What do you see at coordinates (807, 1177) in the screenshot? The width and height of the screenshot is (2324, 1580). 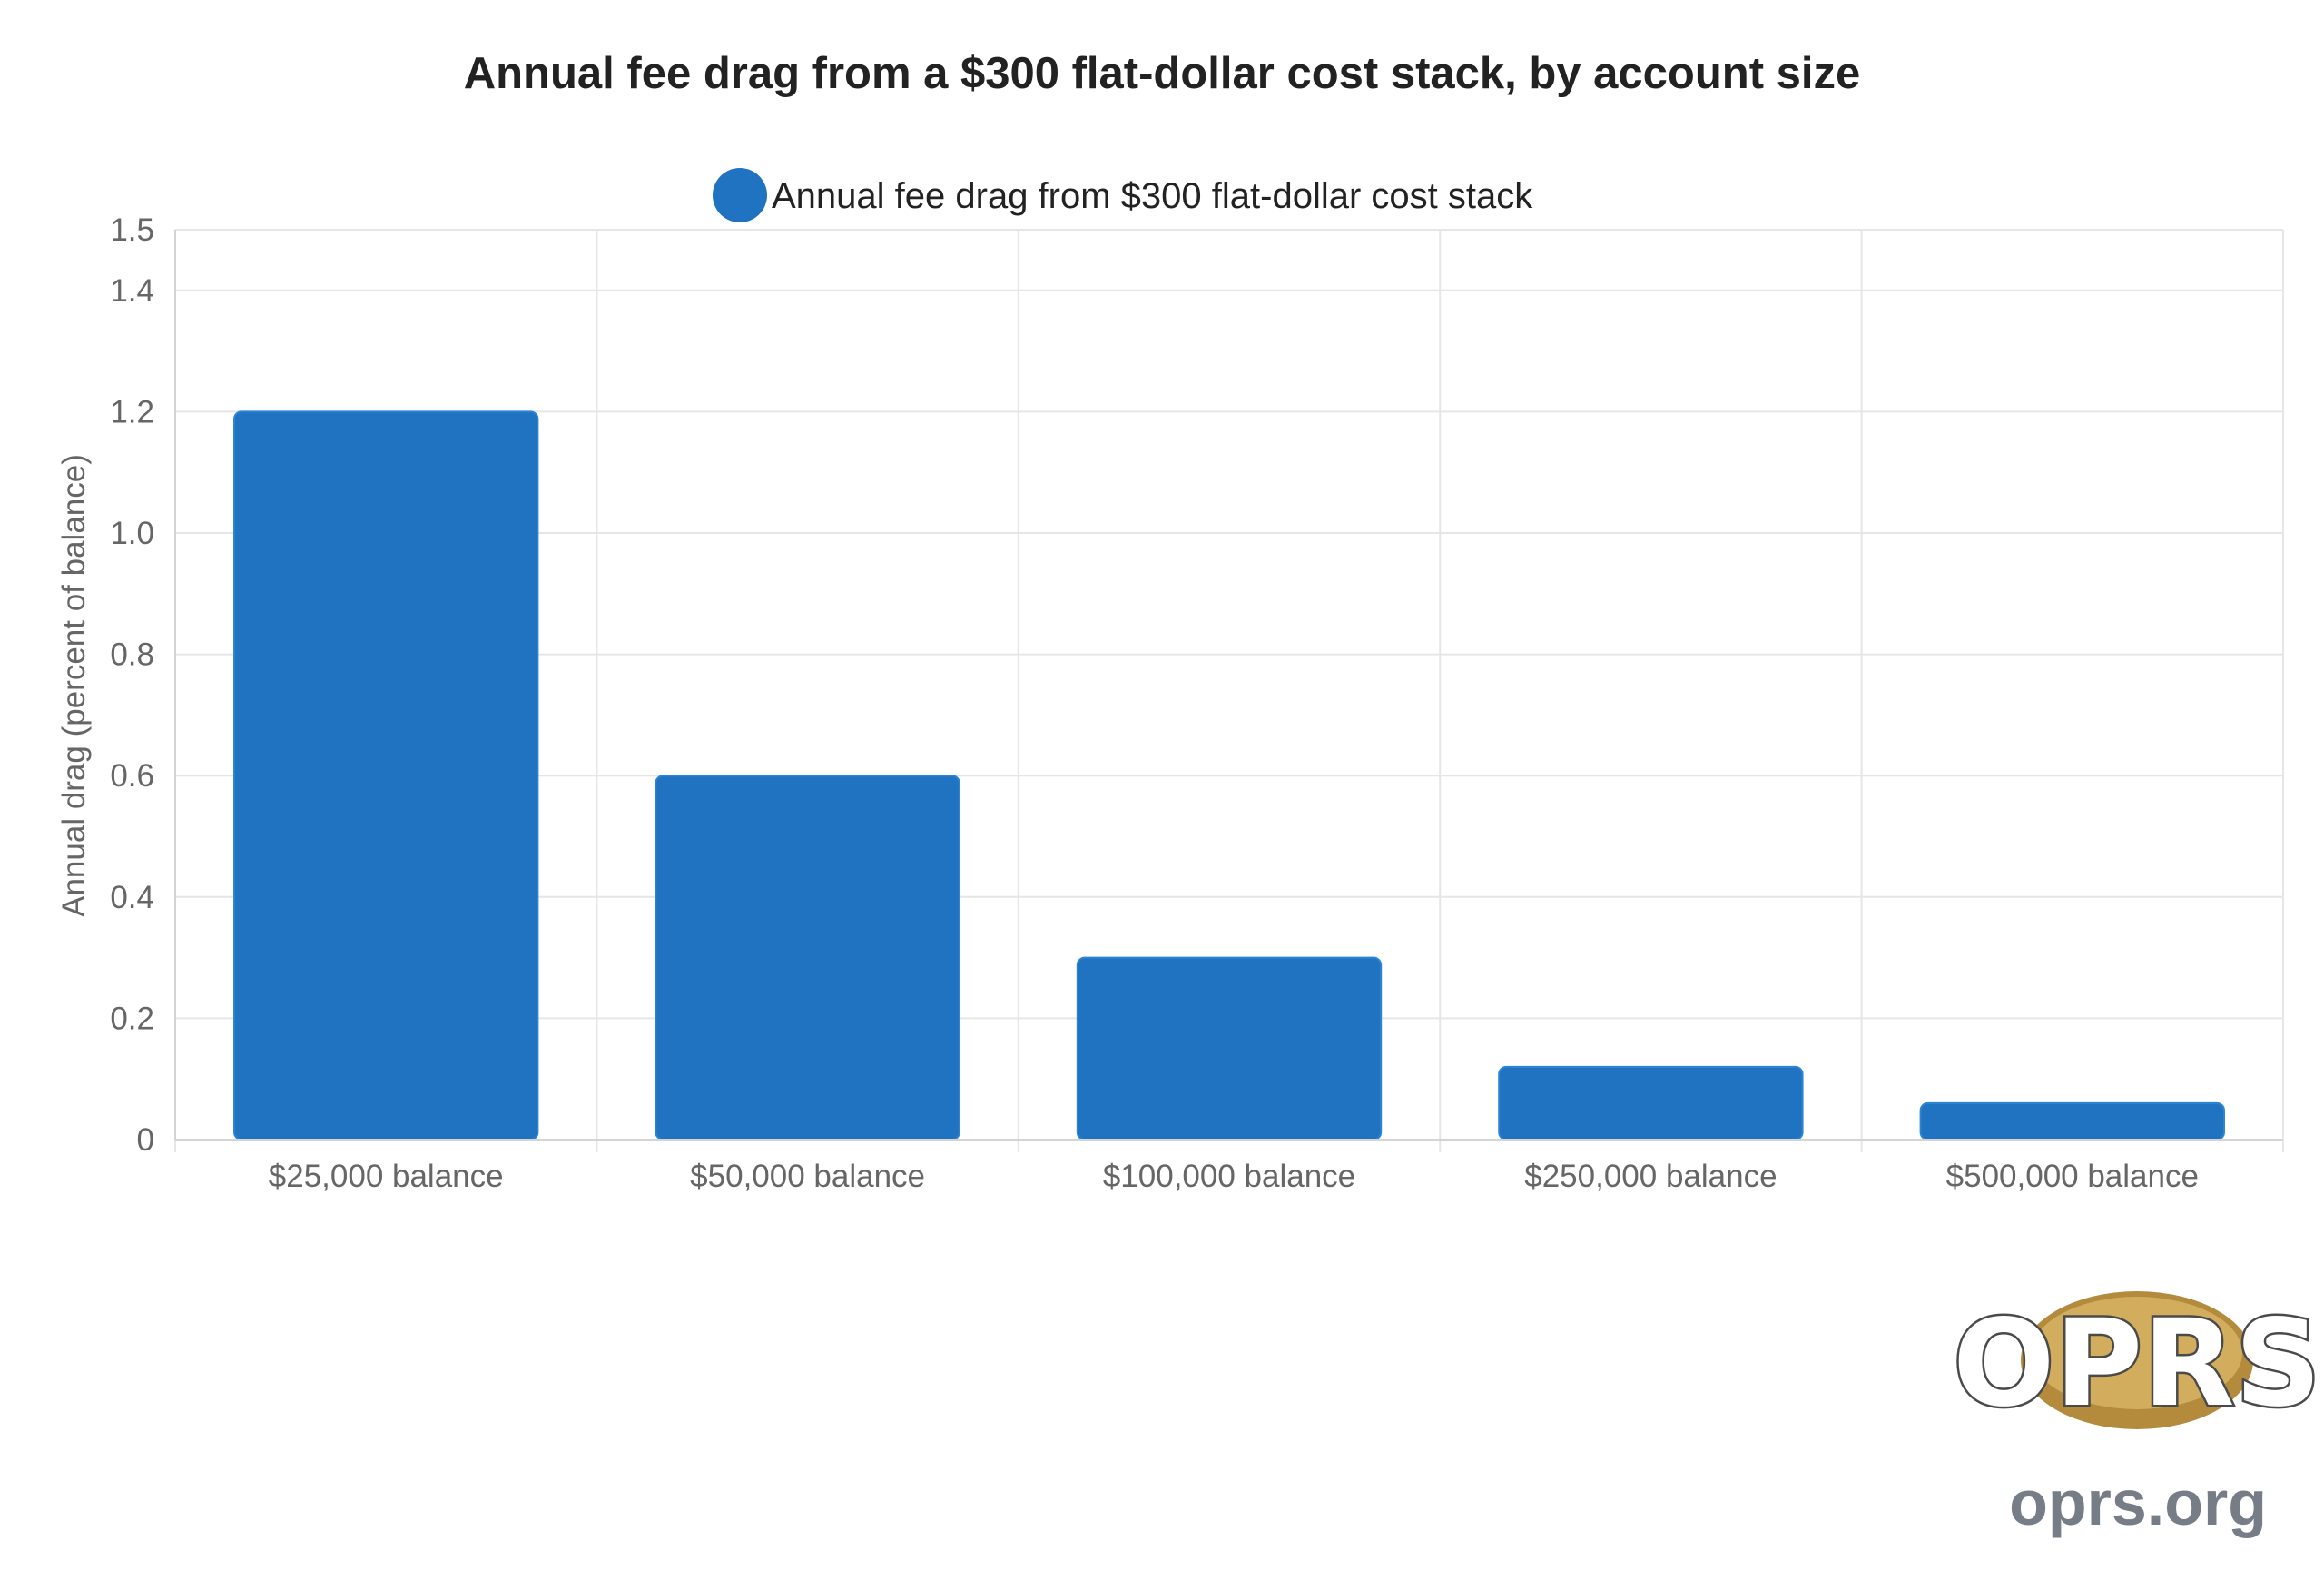 I see `x-tick-label: $50,000 balance` at bounding box center [807, 1177].